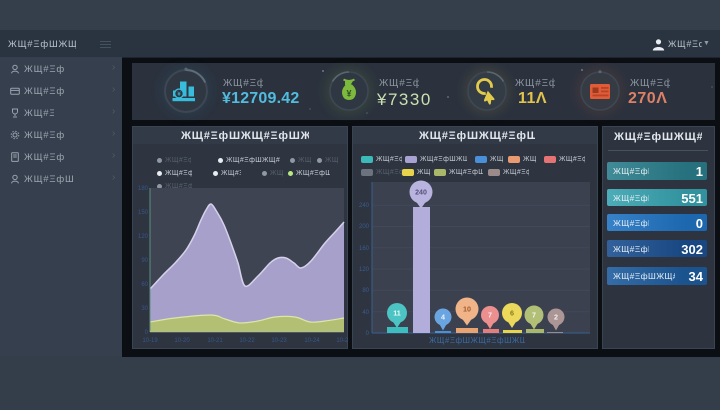 The image size is (720, 410). I want to click on svg-text: 40, so click(365, 313).